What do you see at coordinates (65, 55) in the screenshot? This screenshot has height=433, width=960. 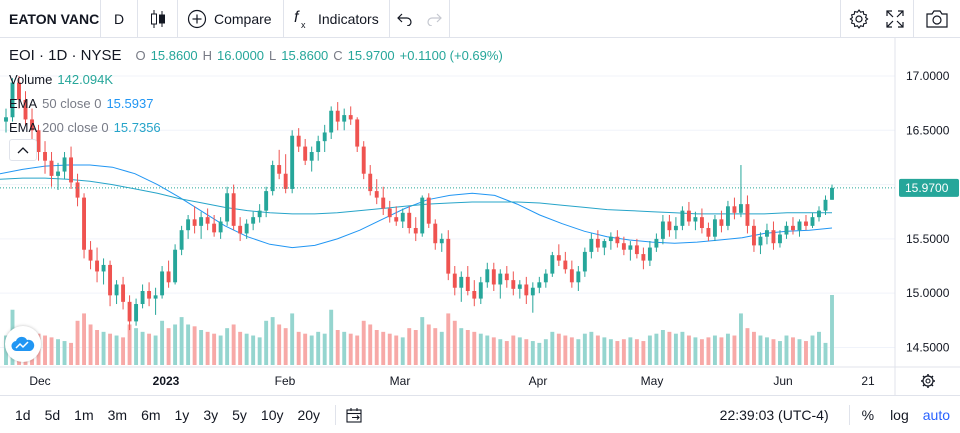 I see `legend-title: EOI · 1D · NYSE` at bounding box center [65, 55].